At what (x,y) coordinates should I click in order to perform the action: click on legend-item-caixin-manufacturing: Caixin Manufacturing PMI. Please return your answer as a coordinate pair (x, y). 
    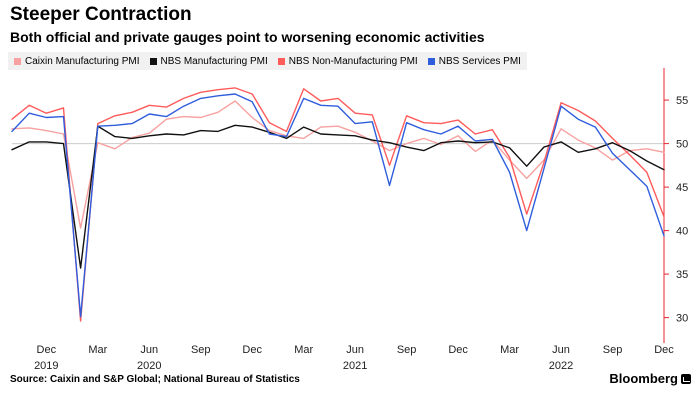
    Looking at the image, I should click on (77, 61).